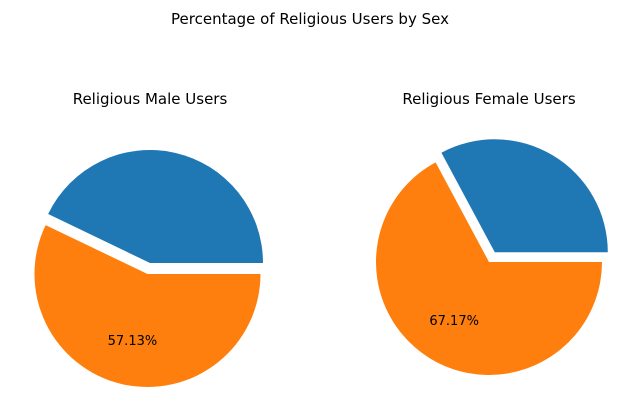 Image resolution: width=639 pixels, height=403 pixels. Describe the element at coordinates (488, 99) in the screenshot. I see `pie-title-female: Religious Female Users` at that location.